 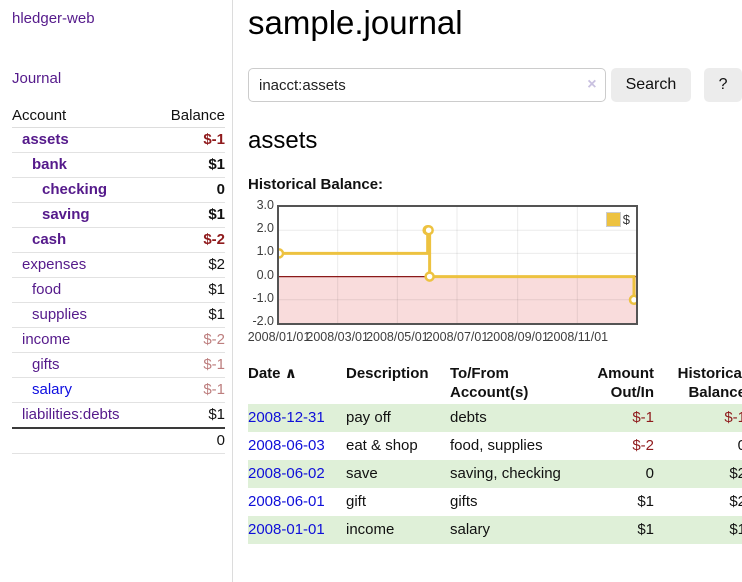 I want to click on x-axis-tick: 2008/11/01, so click(x=577, y=337).